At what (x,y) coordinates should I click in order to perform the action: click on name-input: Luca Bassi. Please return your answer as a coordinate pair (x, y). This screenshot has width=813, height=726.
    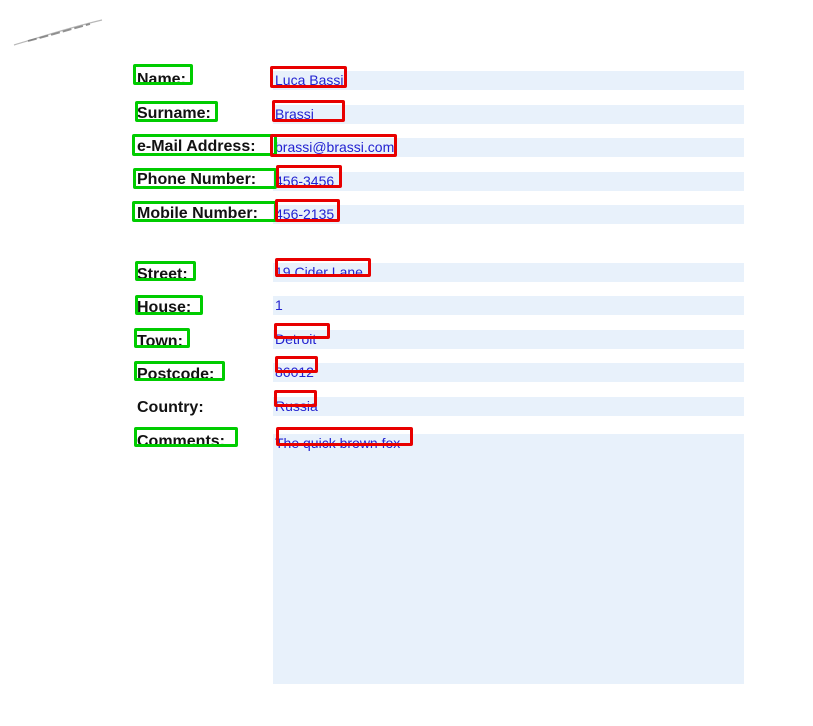
    Looking at the image, I should click on (508, 80).